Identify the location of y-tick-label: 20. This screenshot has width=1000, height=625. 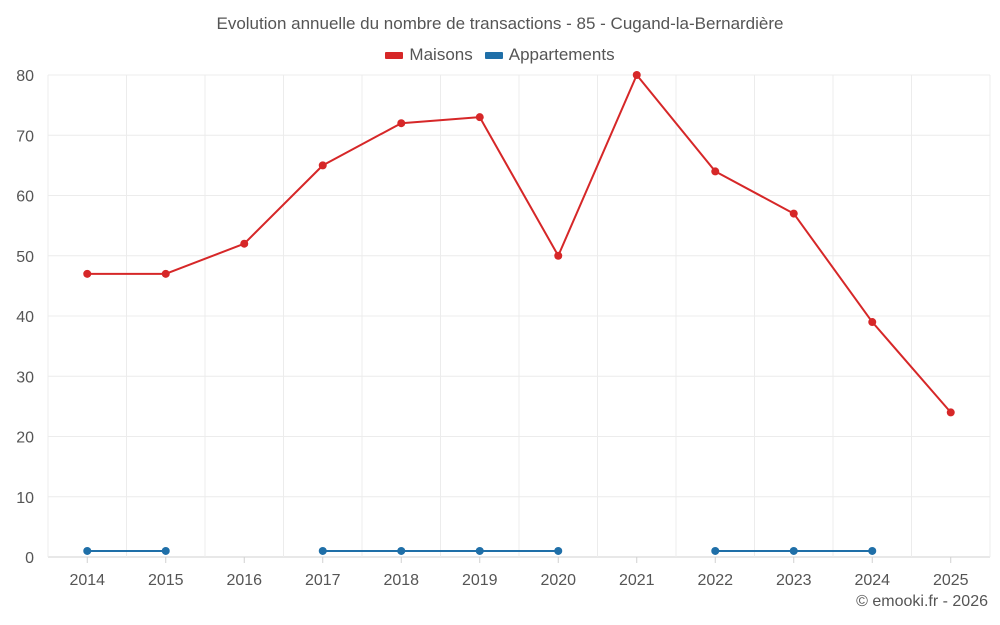
(25, 438).